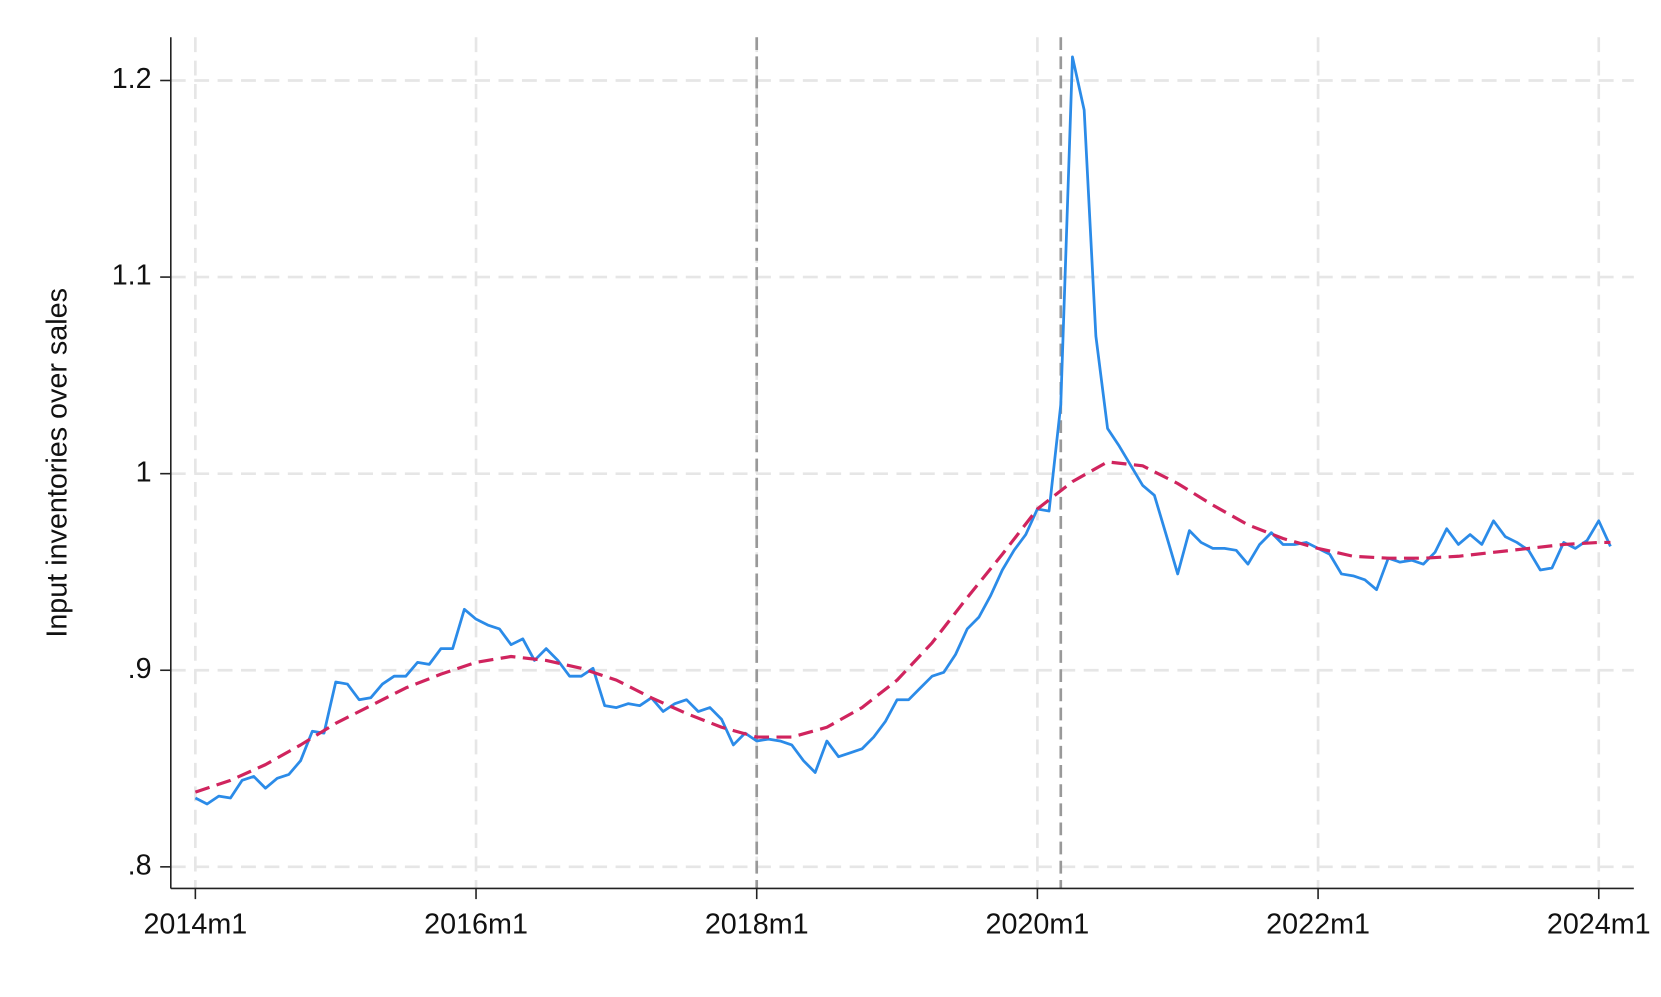  Describe the element at coordinates (140, 865) in the screenshot. I see `y-tick-label: .8` at that location.